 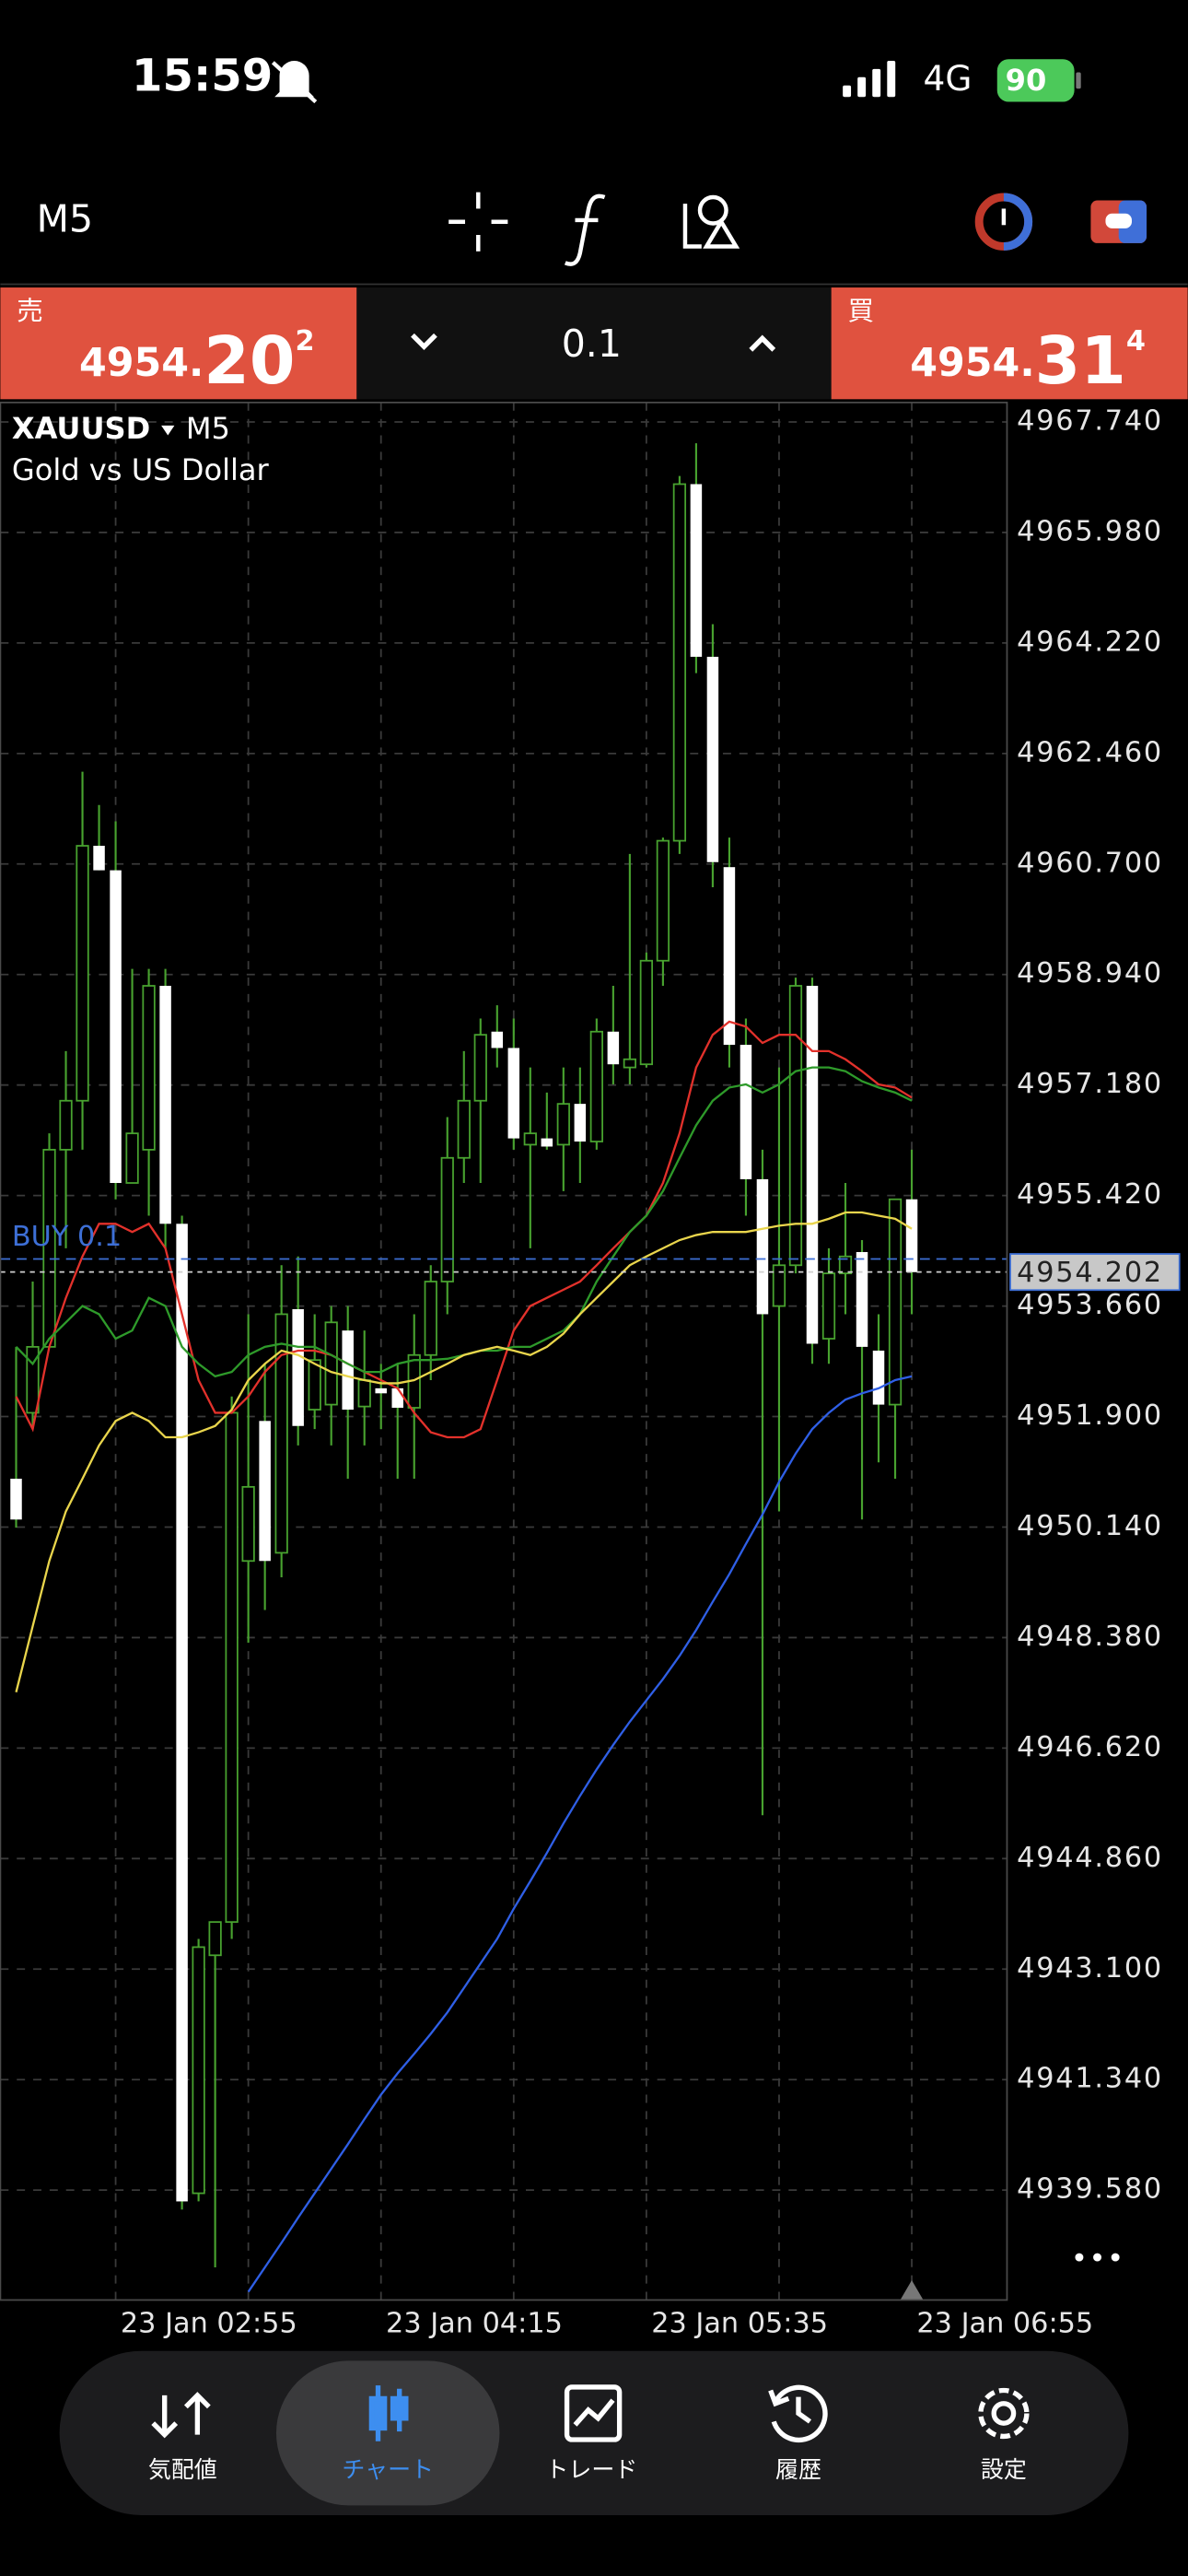 I want to click on sell-price-main: 4954., so click(x=141, y=362).